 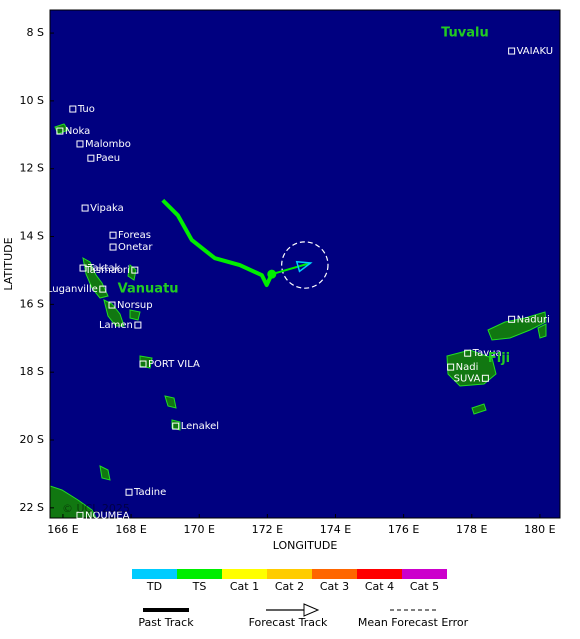 I want to click on place-label: Taktak, so click(x=103, y=268).